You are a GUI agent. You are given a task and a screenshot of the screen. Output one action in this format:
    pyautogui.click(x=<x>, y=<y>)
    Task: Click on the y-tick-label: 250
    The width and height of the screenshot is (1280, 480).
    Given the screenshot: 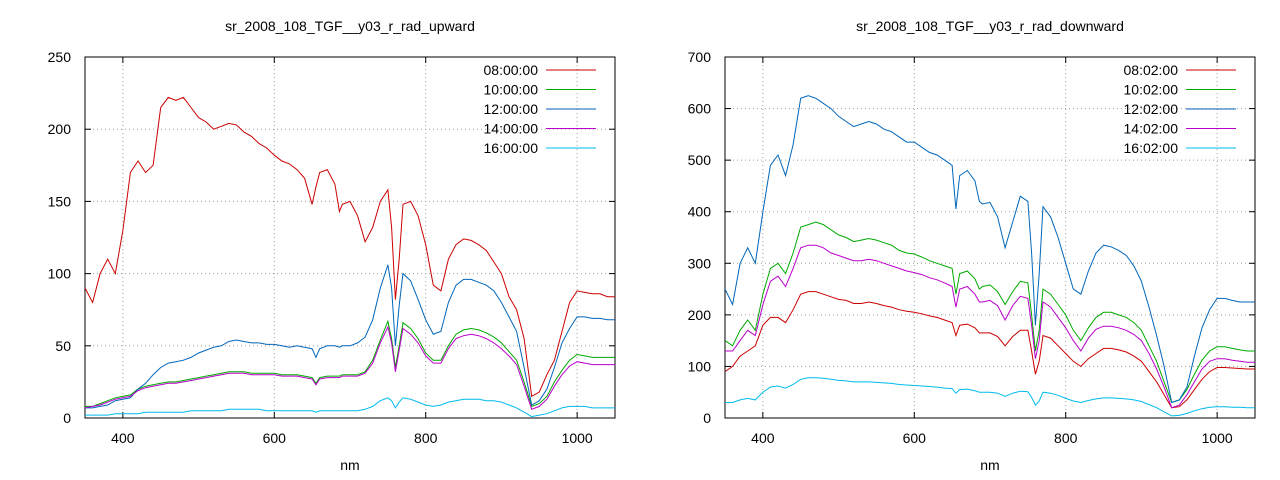 What is the action you would take?
    pyautogui.click(x=60, y=57)
    